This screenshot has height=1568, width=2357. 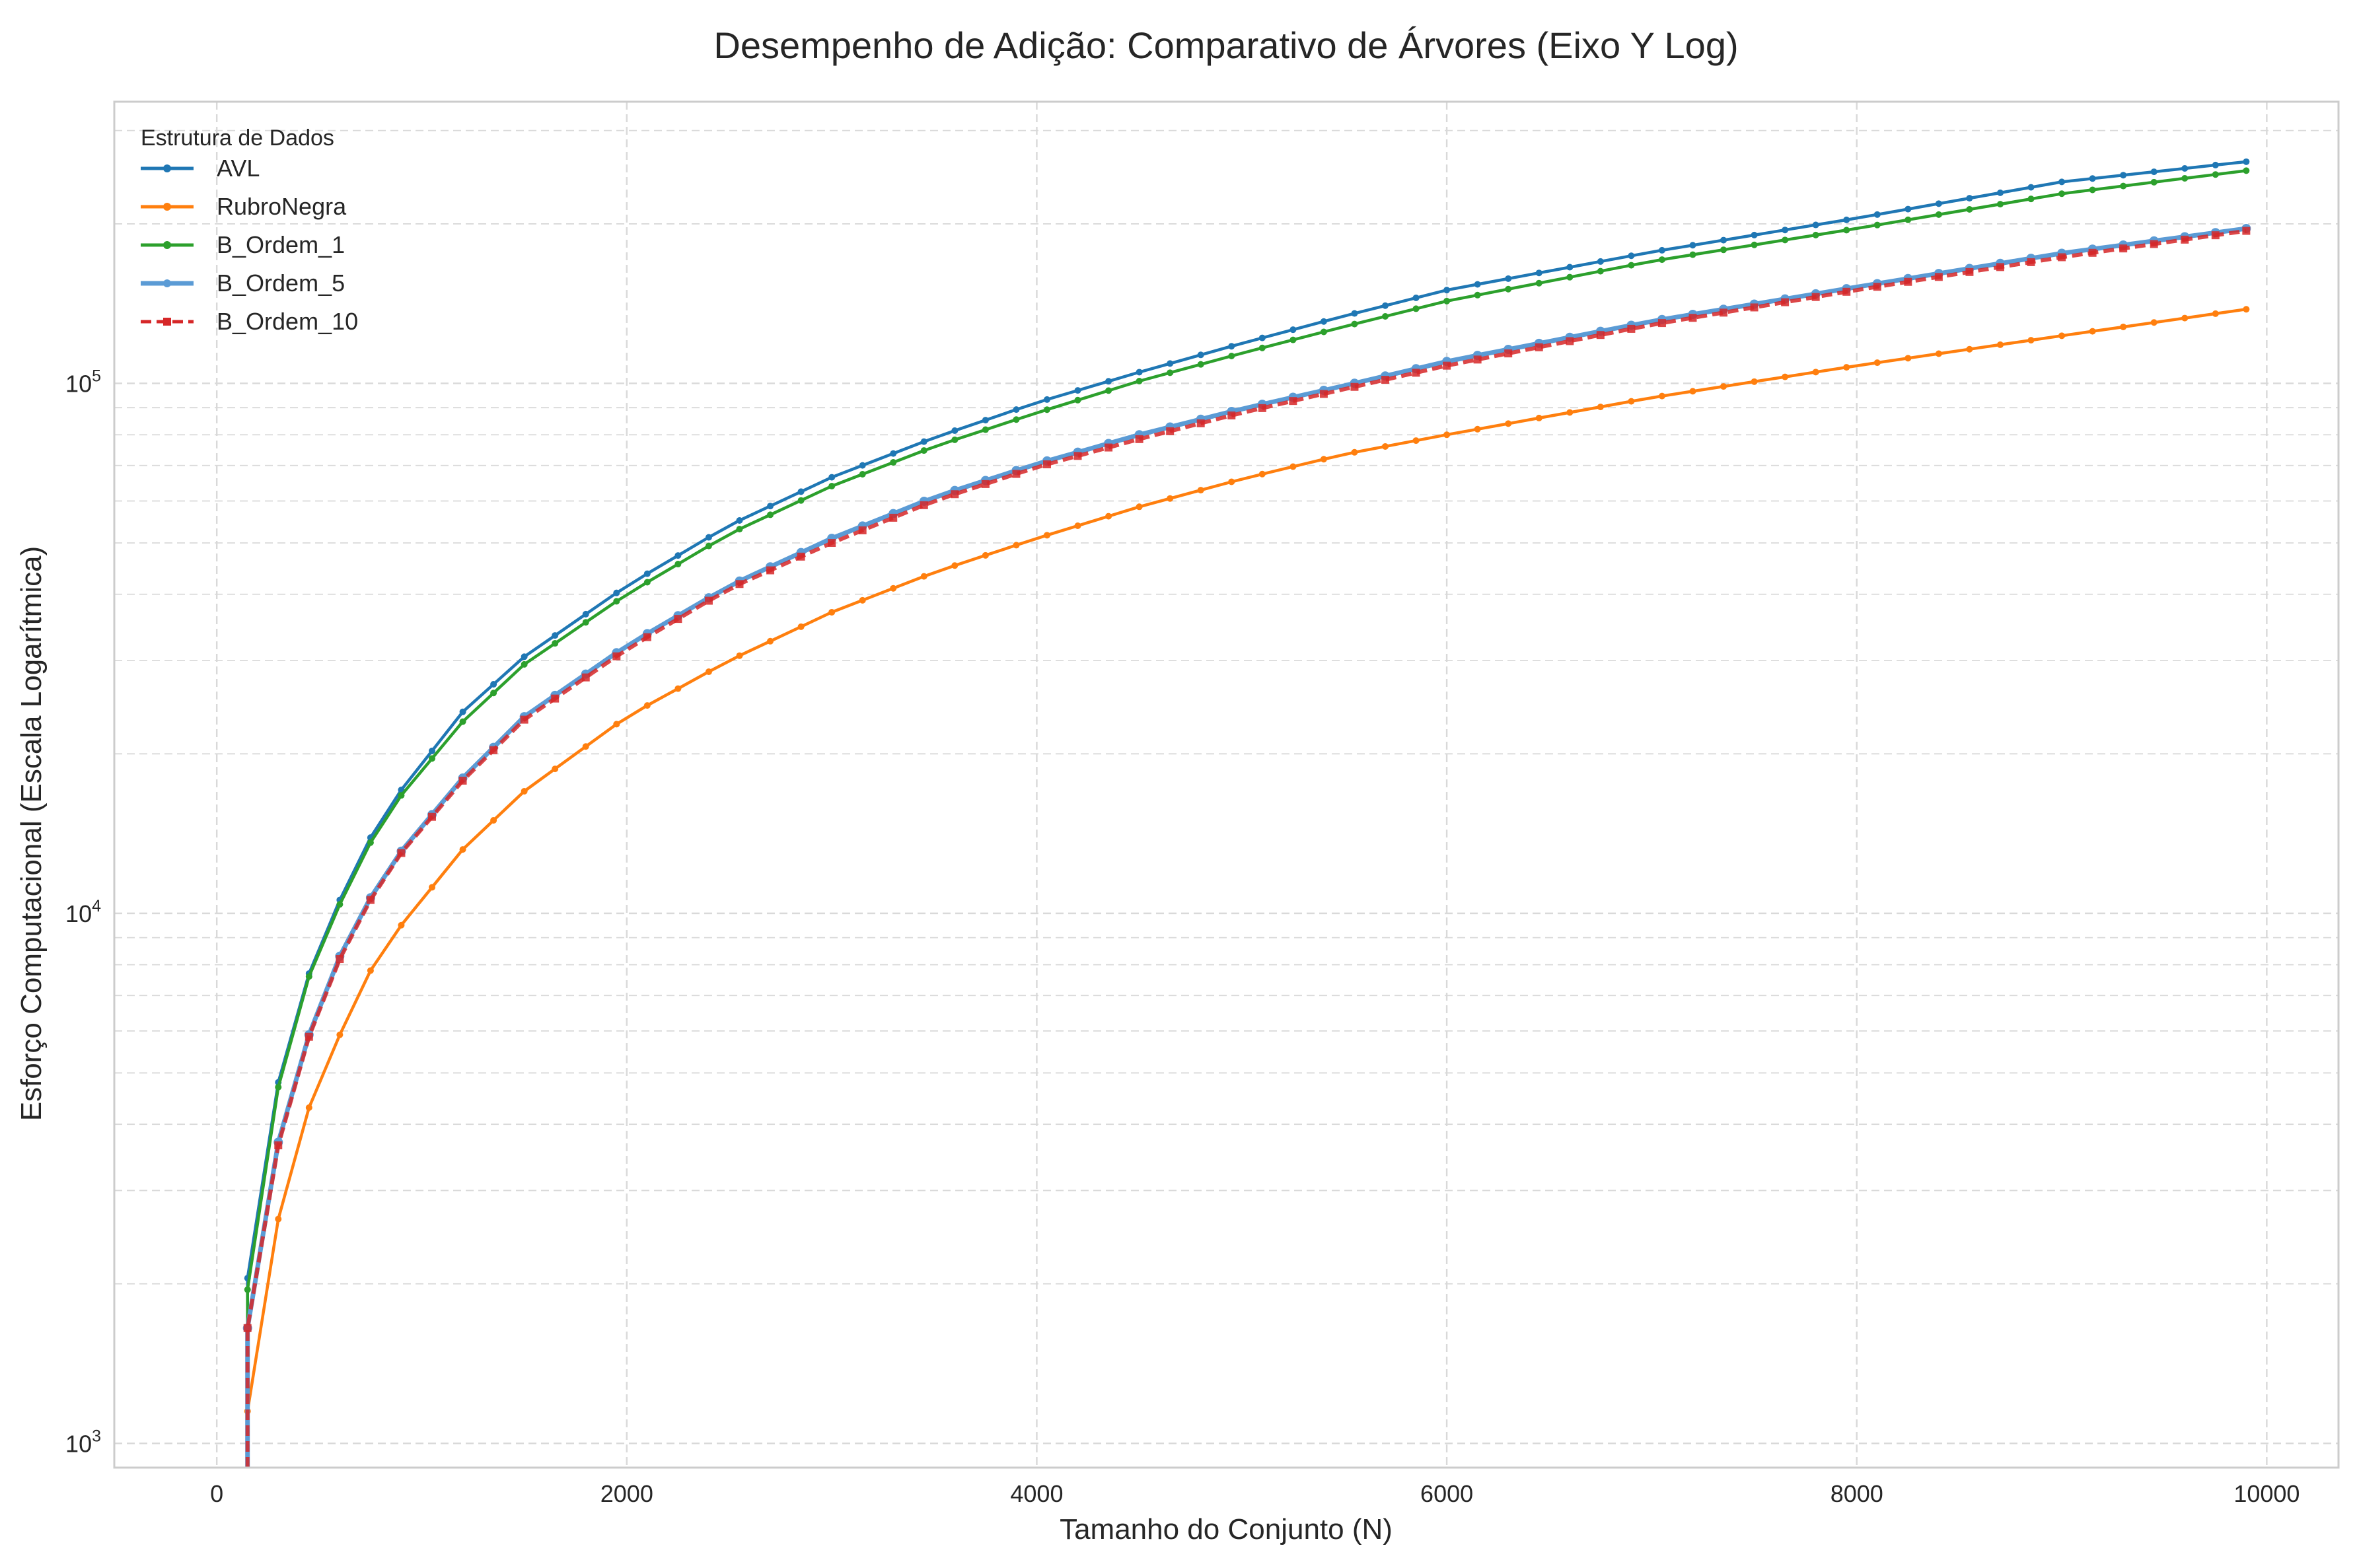 I want to click on y-tick-label: 10³, so click(x=83, y=1442).